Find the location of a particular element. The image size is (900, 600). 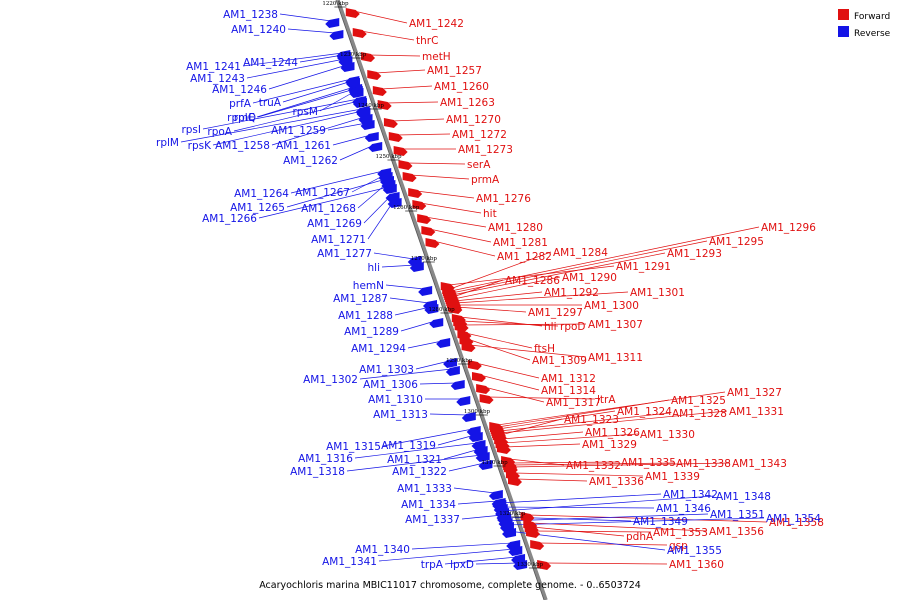

kbp-tick-label: 1250 kbp is located at coordinates (388, 157).